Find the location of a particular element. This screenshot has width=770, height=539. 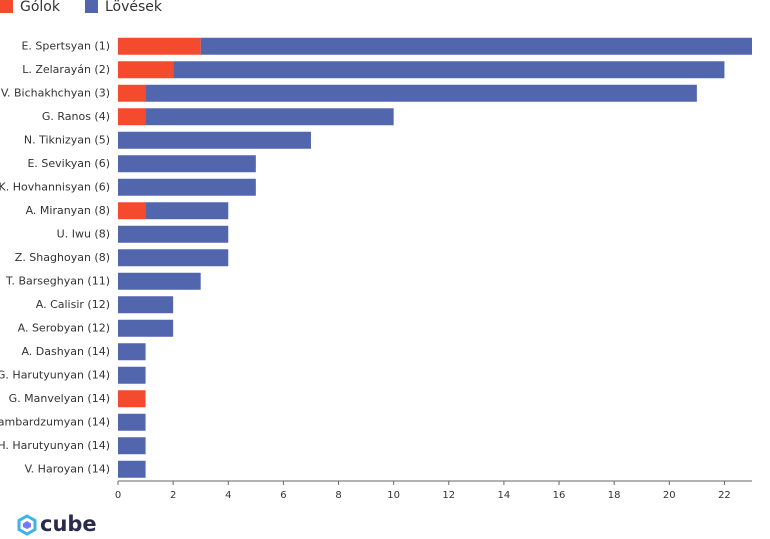

logo is located at coordinates (27, 525).